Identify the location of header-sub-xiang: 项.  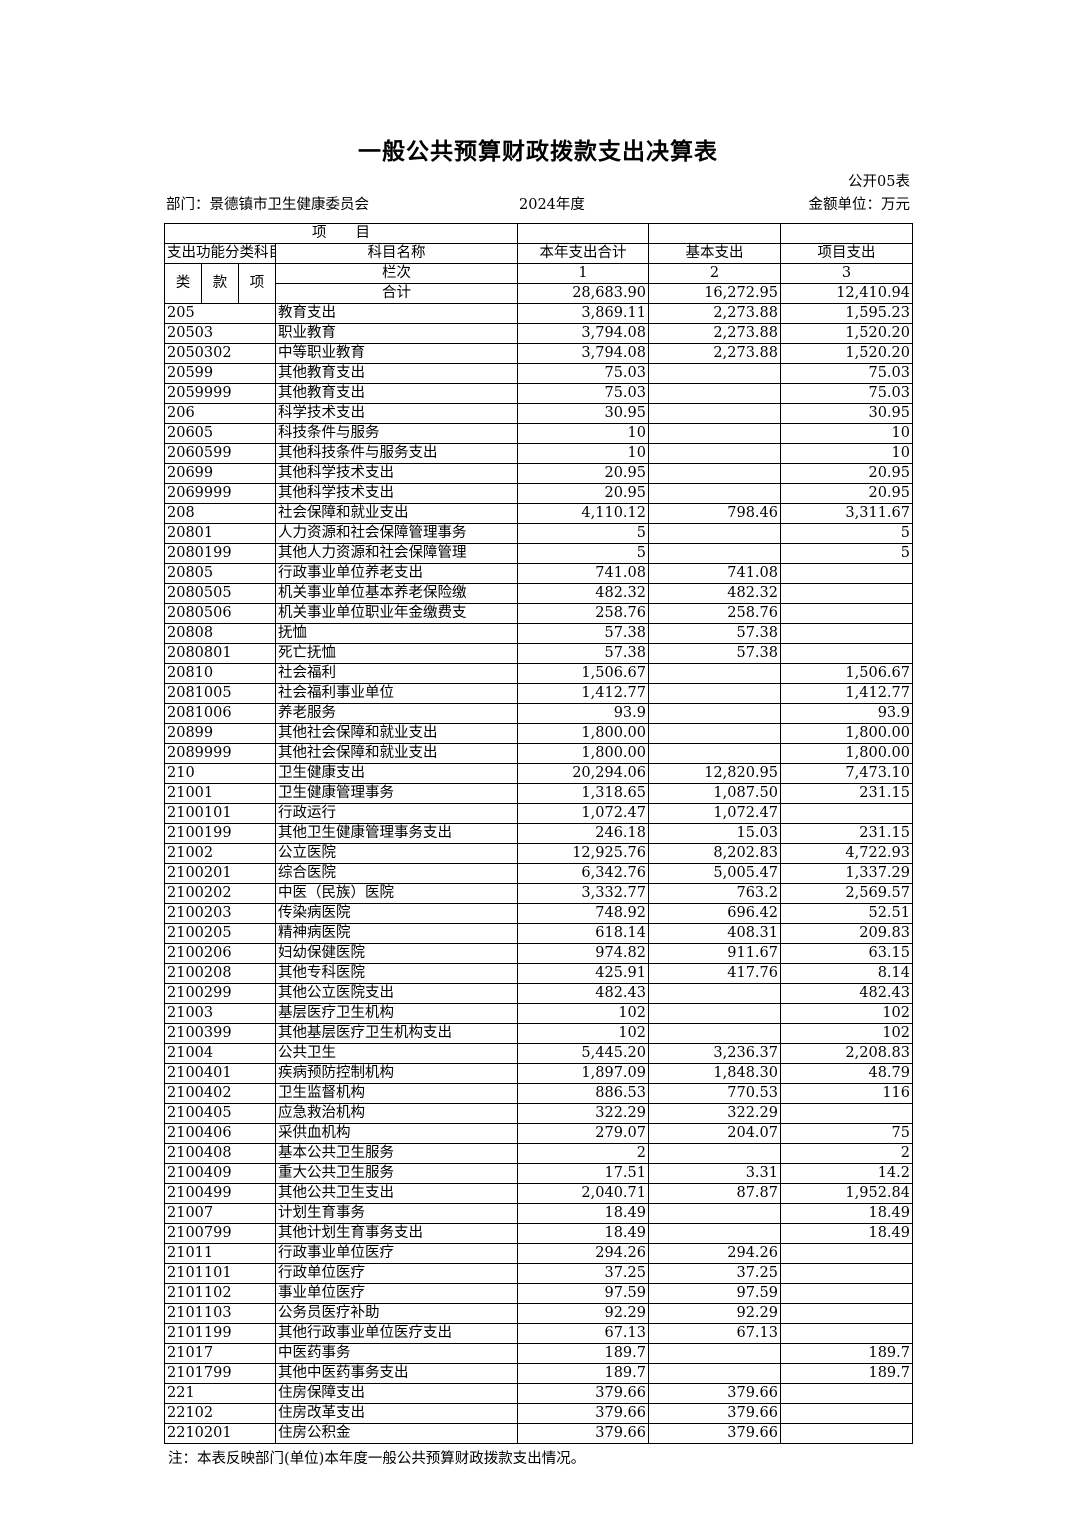
(257, 283).